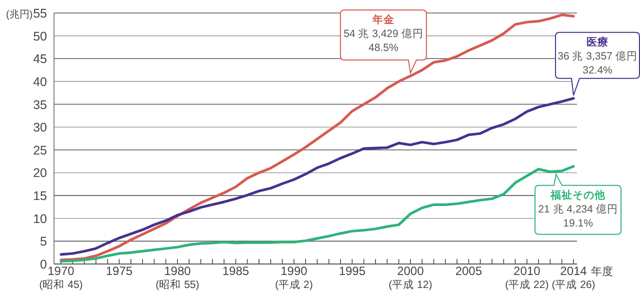 Image resolution: width=640 pixels, height=298 pixels. Describe the element at coordinates (44, 265) in the screenshot. I see `y-tick-label: 0` at that location.